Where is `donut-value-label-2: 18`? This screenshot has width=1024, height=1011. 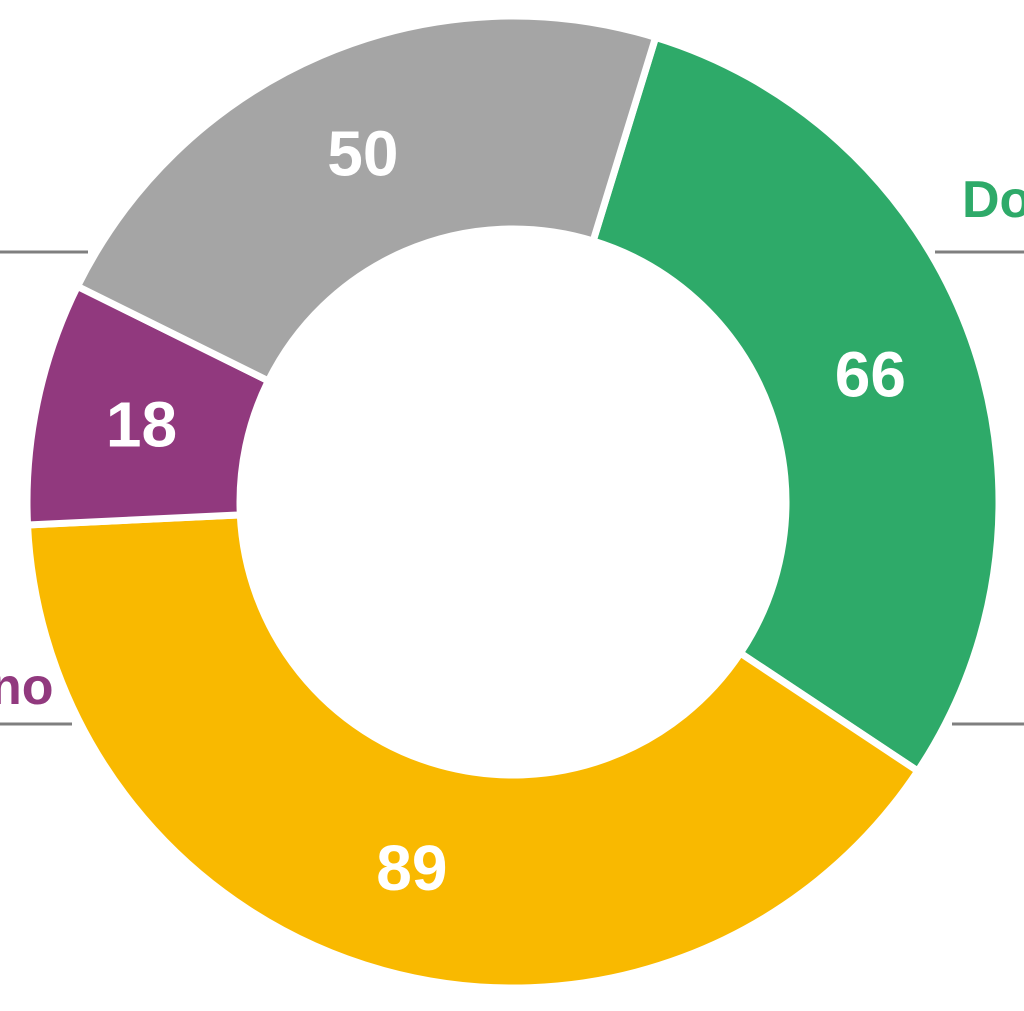
donut-value-label-2: 18 is located at coordinates (141, 424).